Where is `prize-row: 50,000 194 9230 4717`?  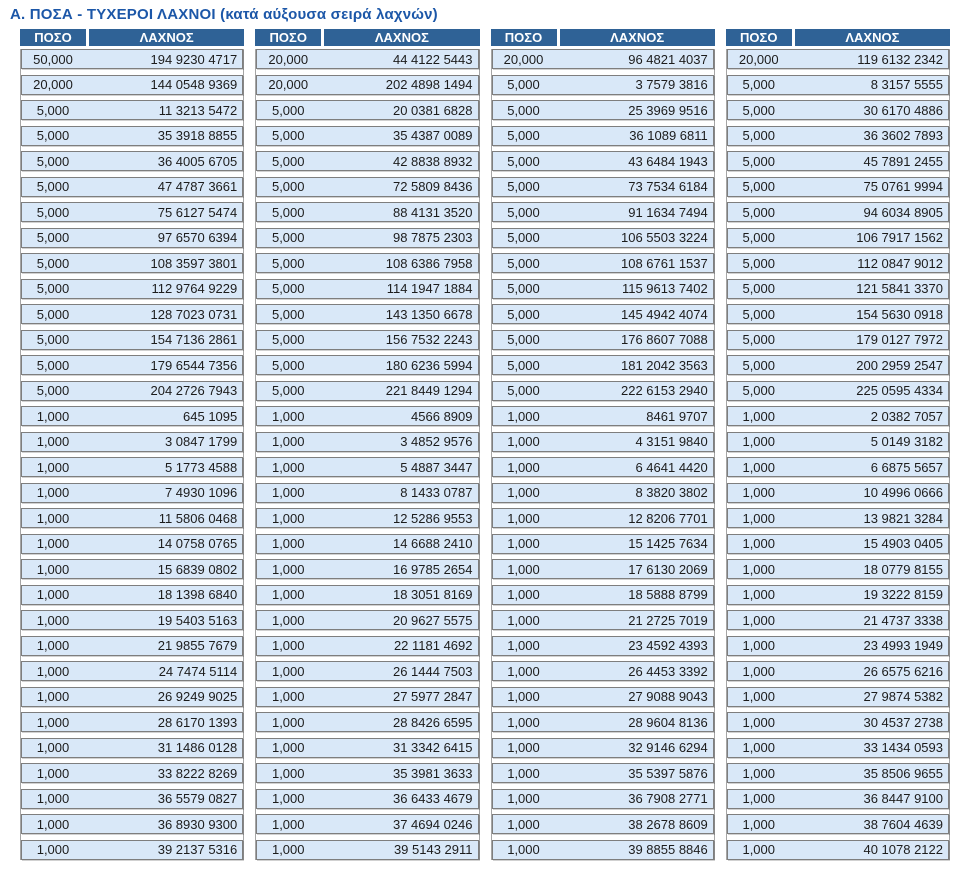 prize-row: 50,000 194 9230 4717 is located at coordinates (132, 59).